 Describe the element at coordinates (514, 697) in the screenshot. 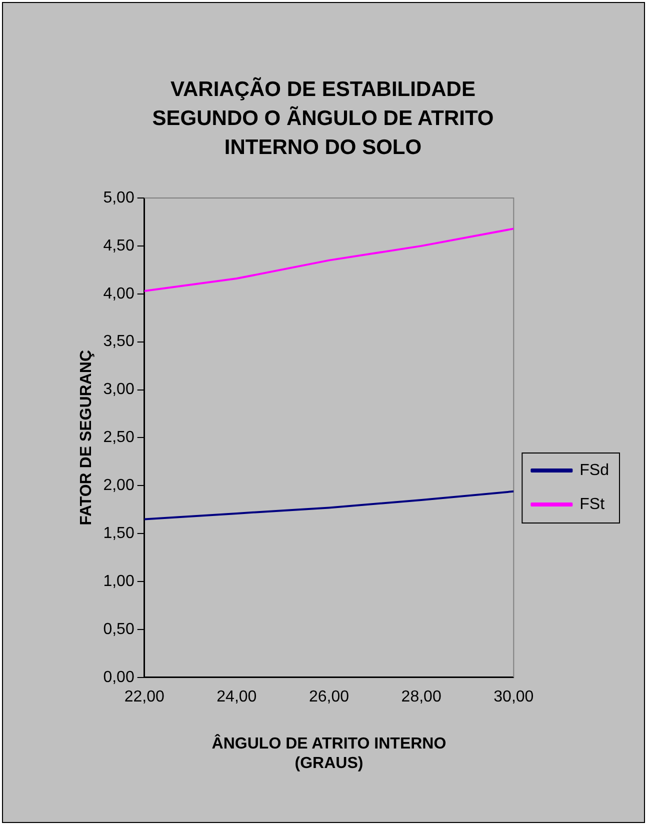

I see `x-tick-label: 30,00` at that location.